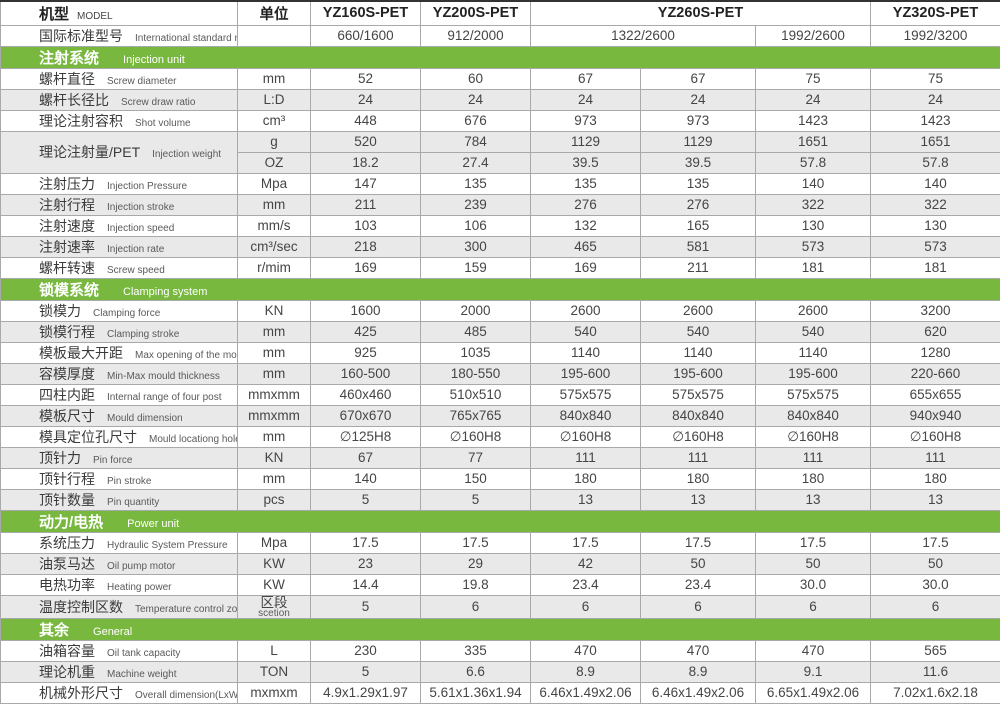  Describe the element at coordinates (935, 331) in the screenshot. I see `value-cell: 620` at that location.